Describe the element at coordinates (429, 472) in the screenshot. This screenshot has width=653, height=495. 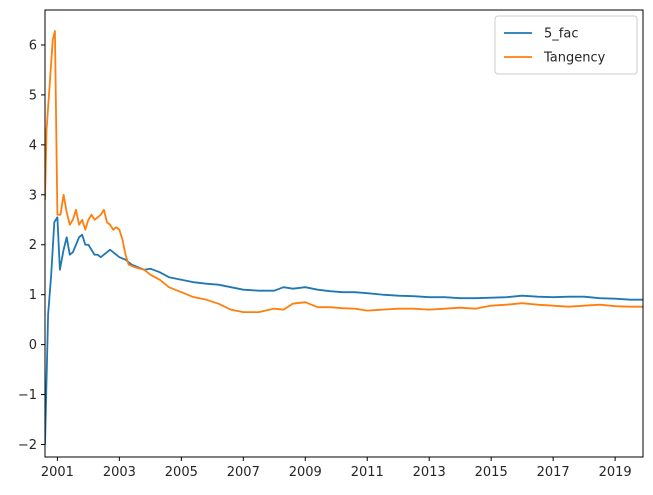
I see `x-tick-label: 2013` at that location.